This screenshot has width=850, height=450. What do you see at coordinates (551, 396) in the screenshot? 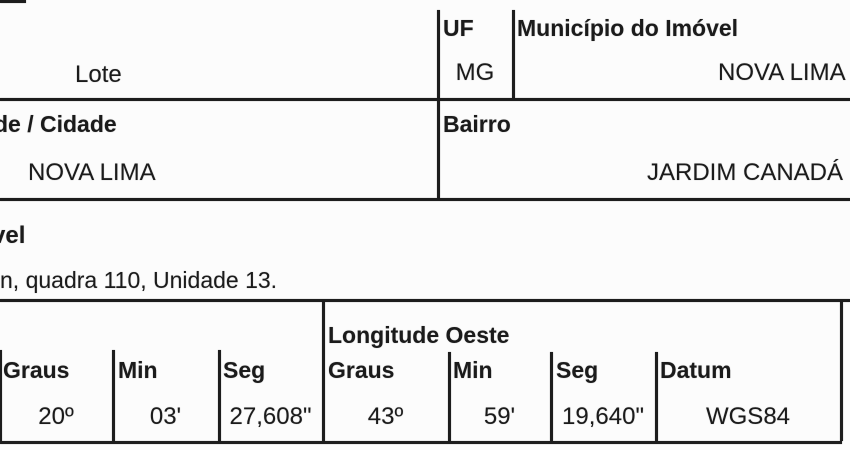
I see `border-lon-min-seg` at bounding box center [551, 396].